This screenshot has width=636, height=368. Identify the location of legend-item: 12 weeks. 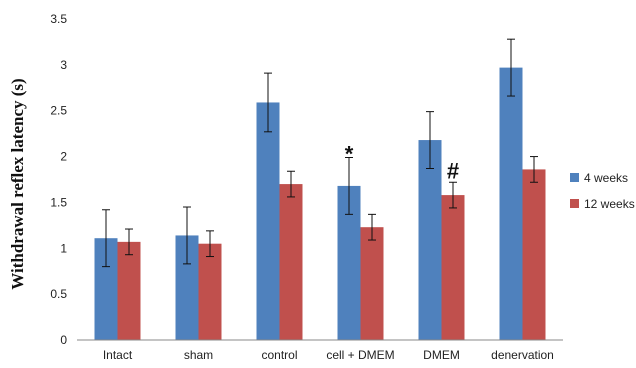
(602, 204).